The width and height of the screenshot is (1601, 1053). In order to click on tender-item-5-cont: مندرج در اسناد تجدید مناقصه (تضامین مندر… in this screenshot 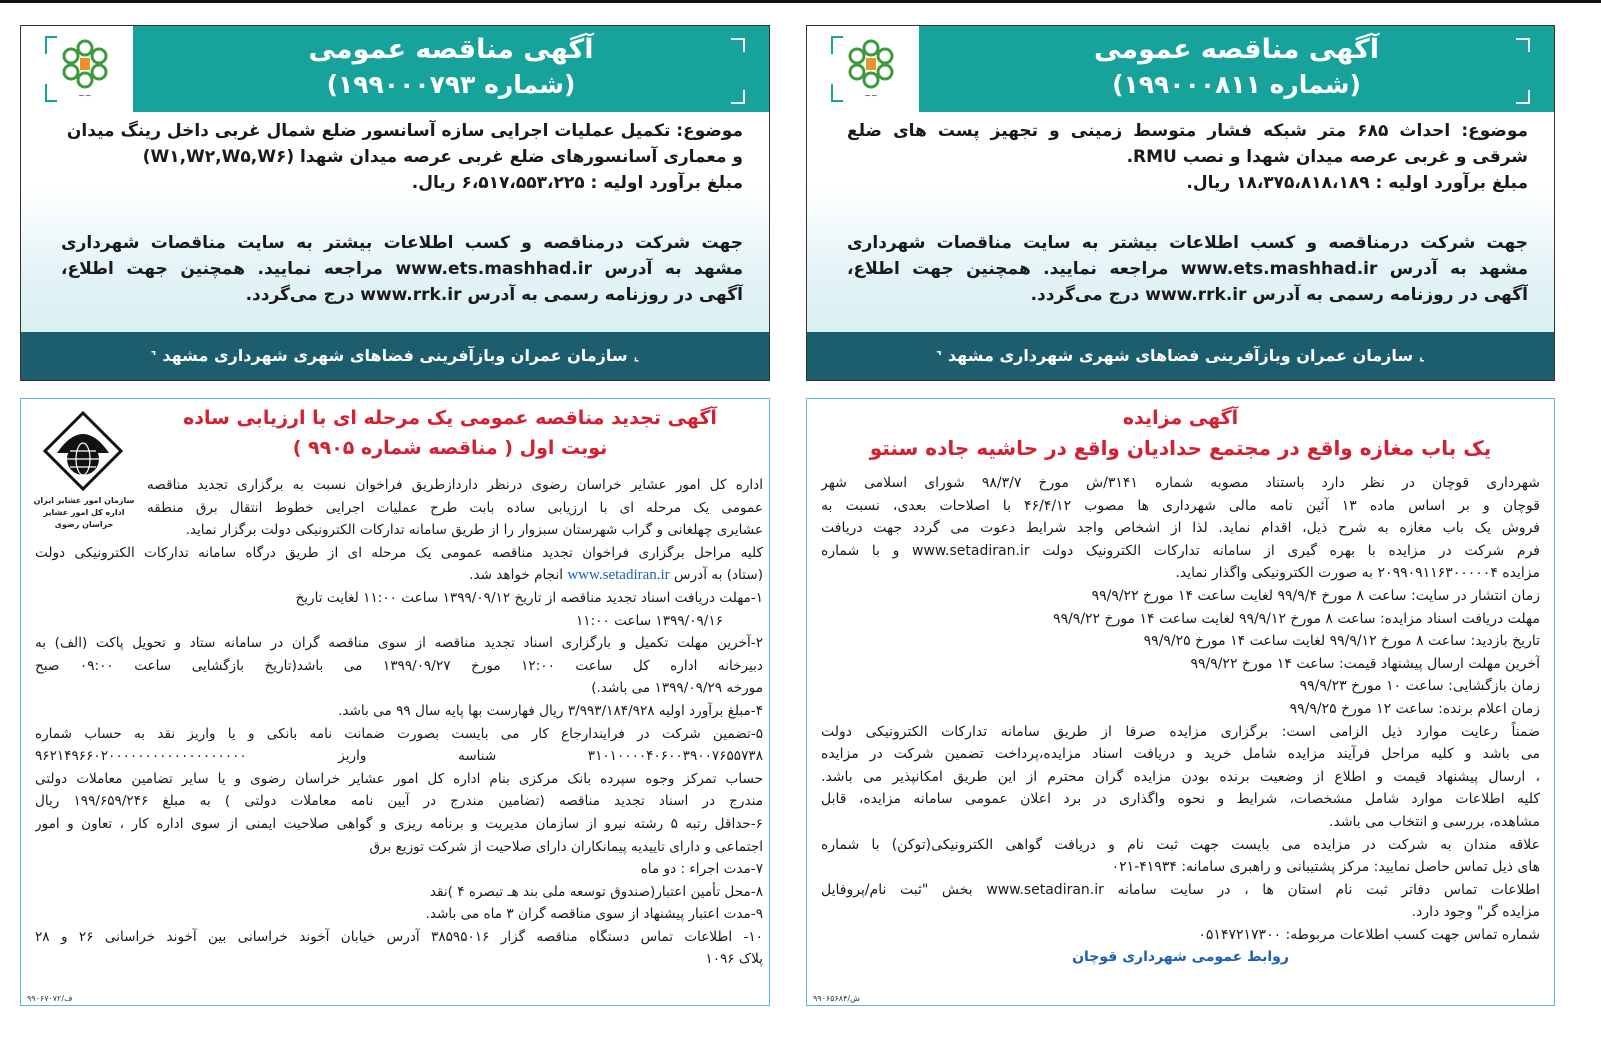, I will do `click(399, 801)`.